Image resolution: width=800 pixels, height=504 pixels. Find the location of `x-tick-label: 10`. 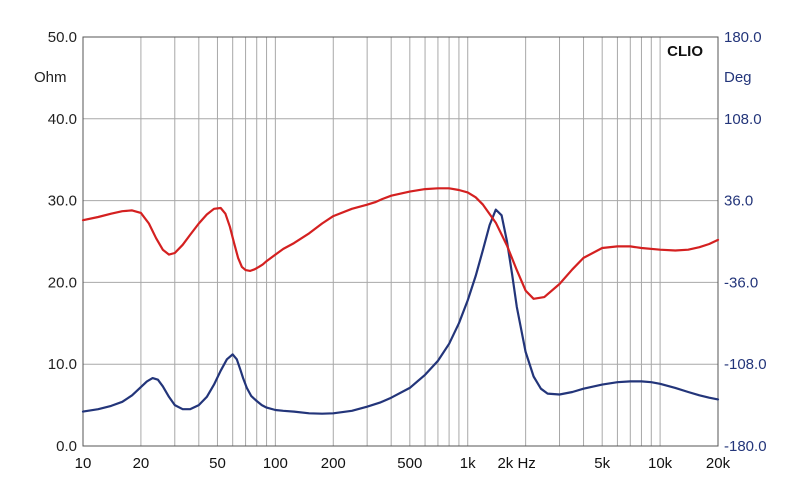

x-tick-label: 10 is located at coordinates (83, 463).